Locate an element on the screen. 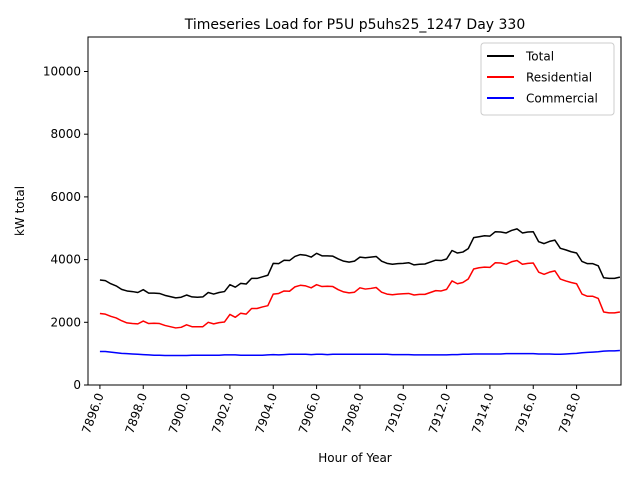  x-tick-label: 7914.0 is located at coordinates (483, 413).